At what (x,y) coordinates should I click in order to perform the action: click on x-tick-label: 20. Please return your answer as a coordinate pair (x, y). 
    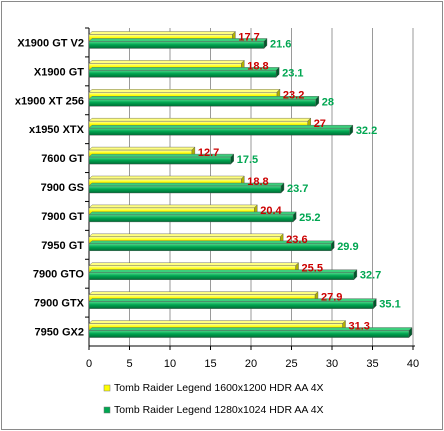
    Looking at the image, I should click on (251, 364).